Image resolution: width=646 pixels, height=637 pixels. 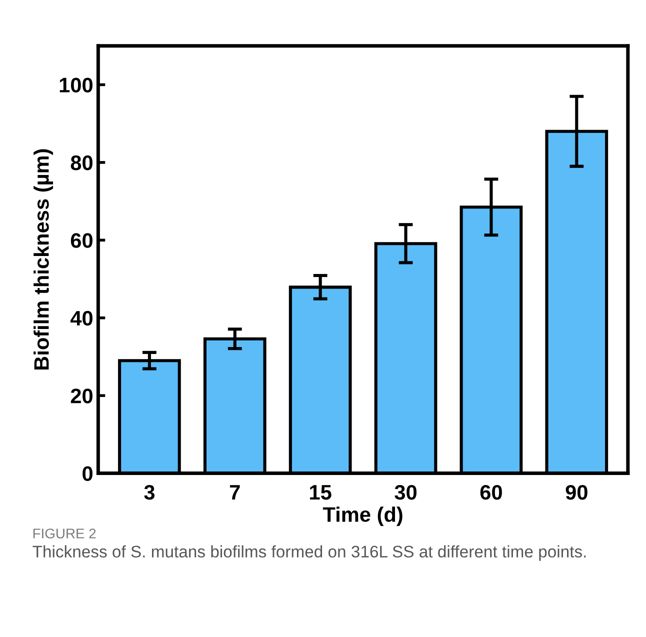 I want to click on caption: FIGURE 2, so click(x=64, y=533).